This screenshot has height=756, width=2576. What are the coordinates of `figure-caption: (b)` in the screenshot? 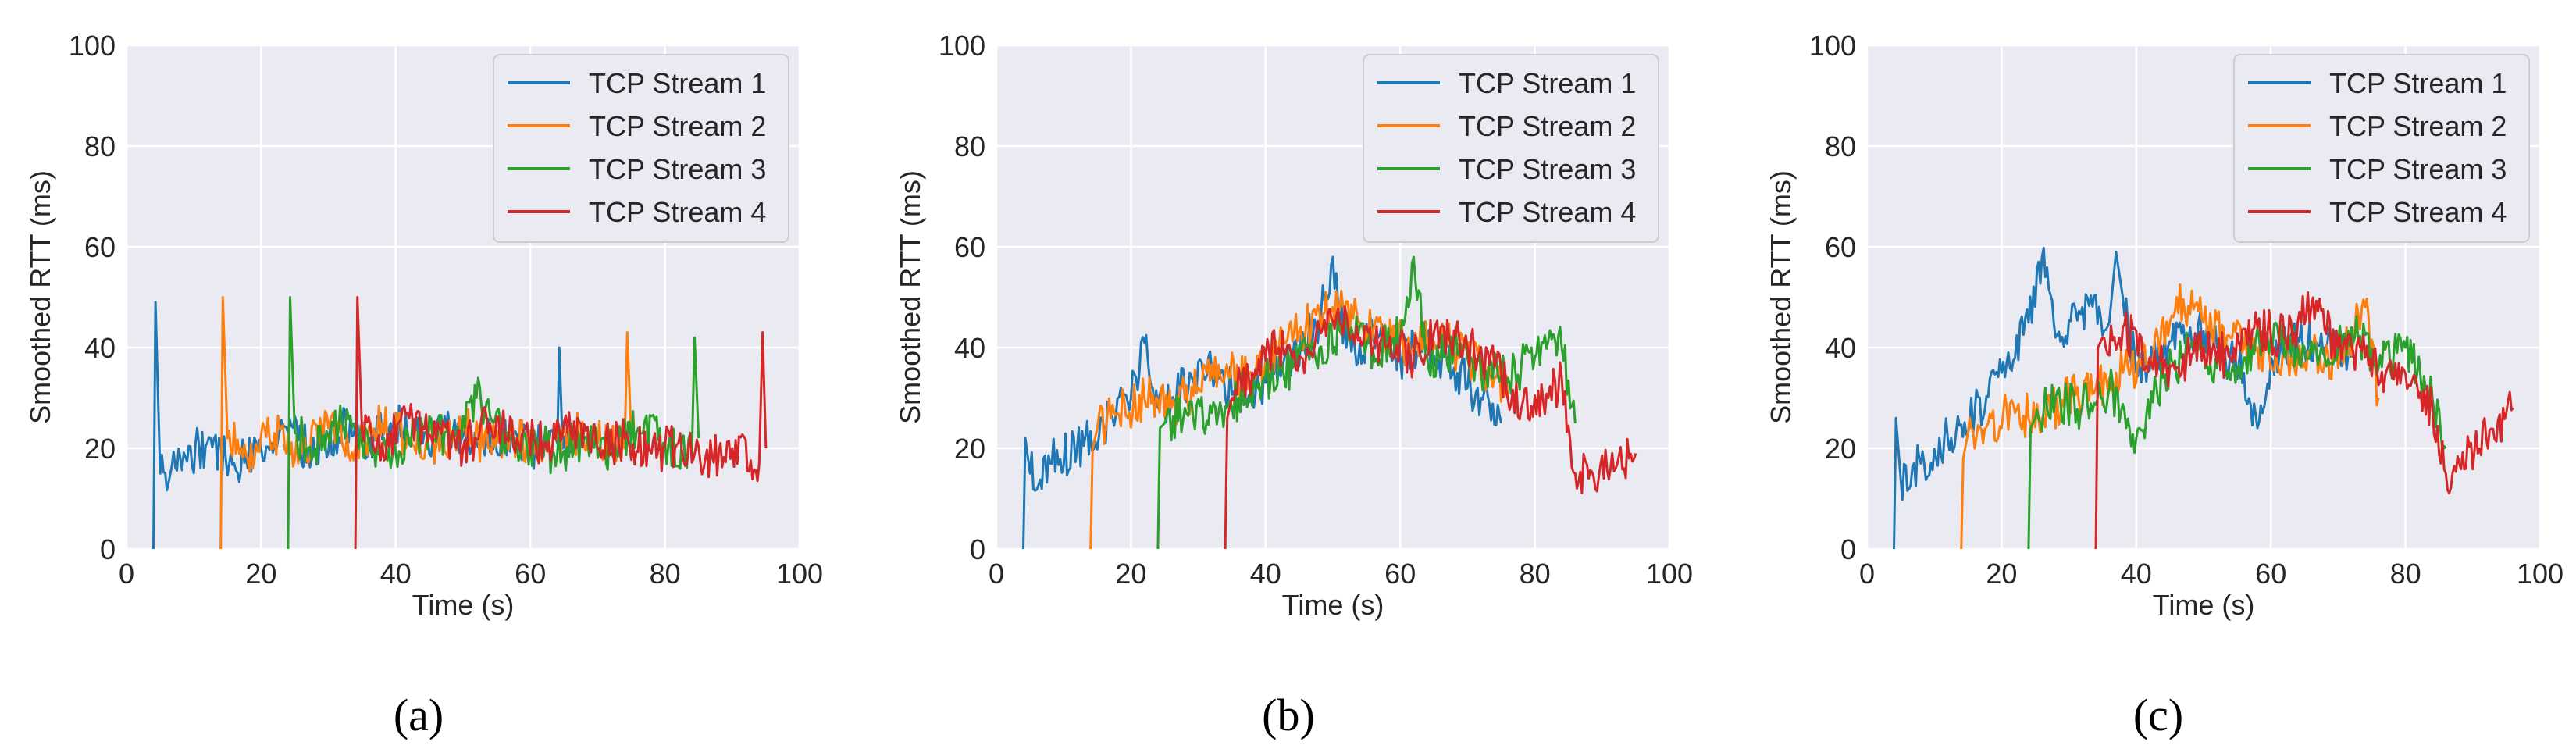 It's located at (1288, 715).